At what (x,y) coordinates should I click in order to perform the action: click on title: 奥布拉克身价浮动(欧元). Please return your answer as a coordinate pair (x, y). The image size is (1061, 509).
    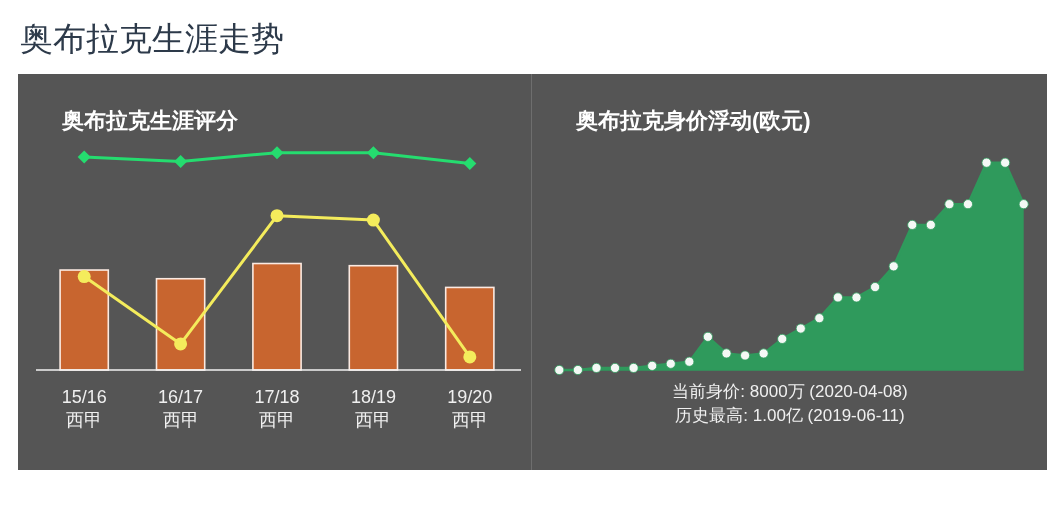
    Looking at the image, I should click on (693, 120).